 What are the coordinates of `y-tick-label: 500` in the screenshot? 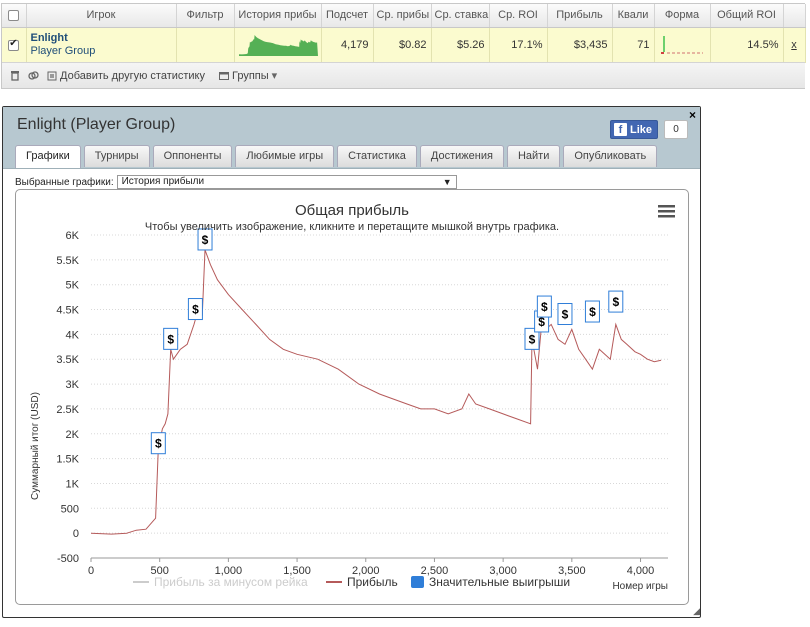 It's located at (70, 509).